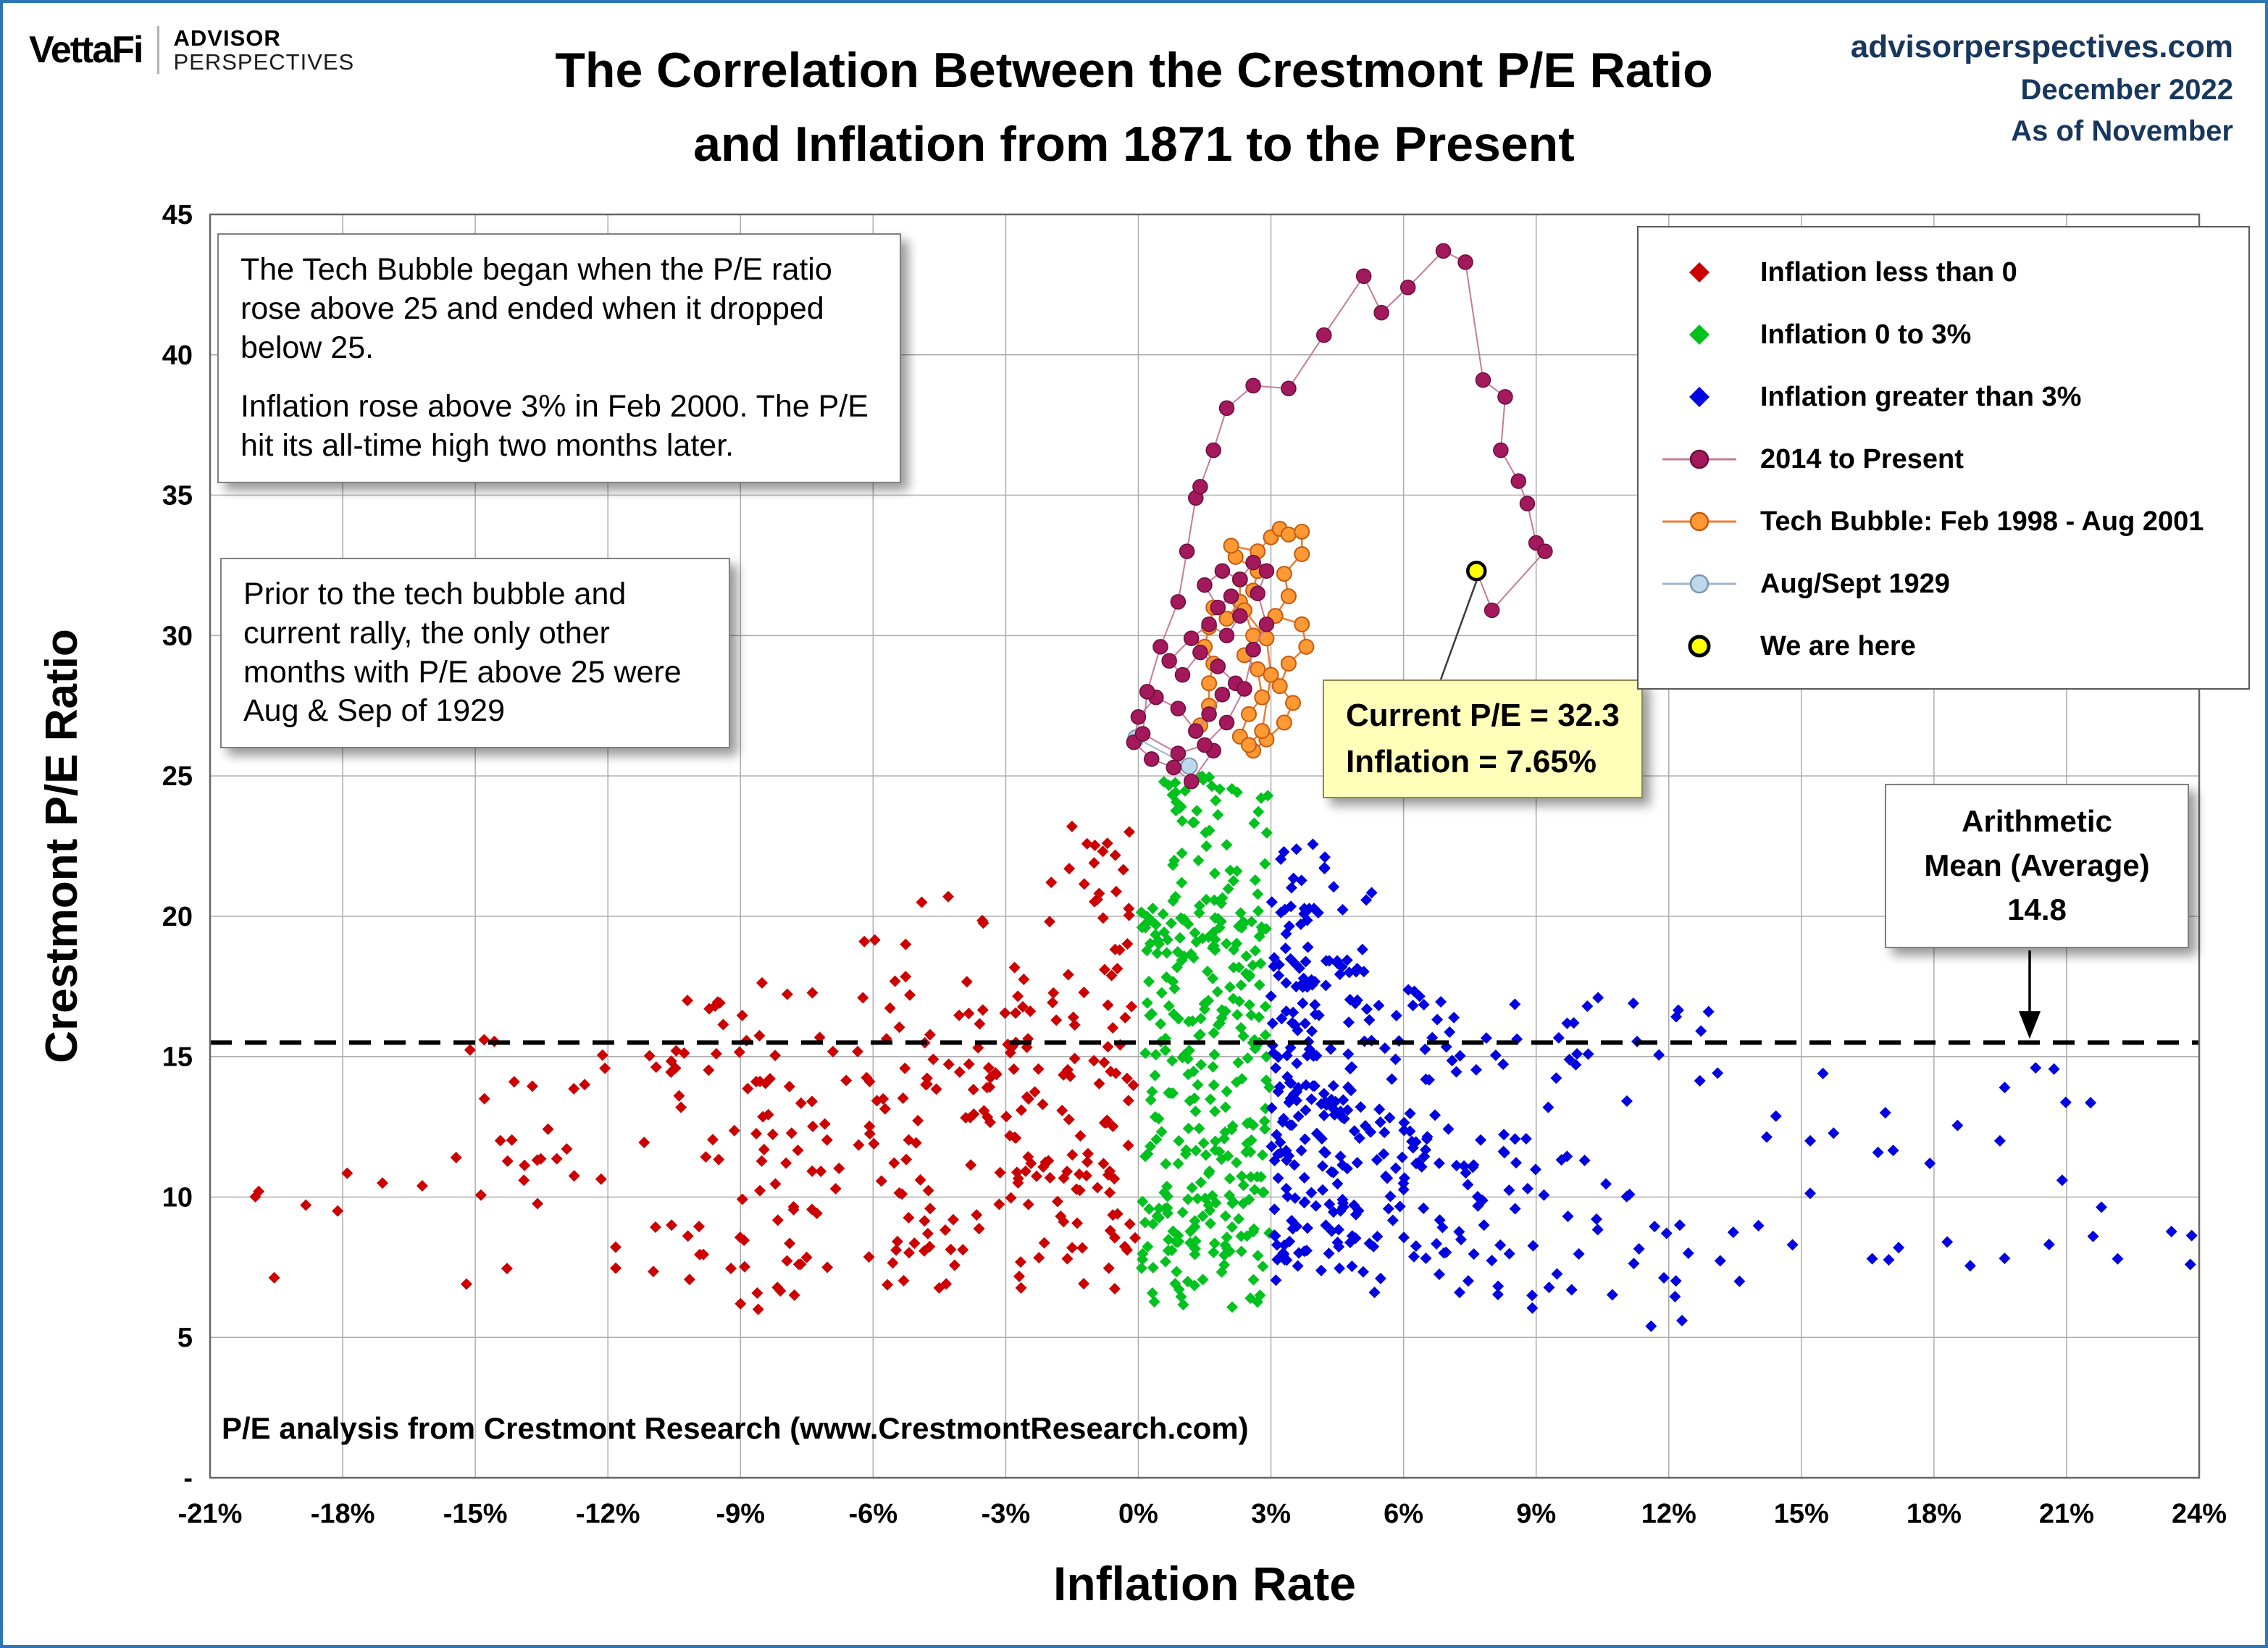  What do you see at coordinates (2042, 46) in the screenshot?
I see `publication-site: advisorperspectives.com` at bounding box center [2042, 46].